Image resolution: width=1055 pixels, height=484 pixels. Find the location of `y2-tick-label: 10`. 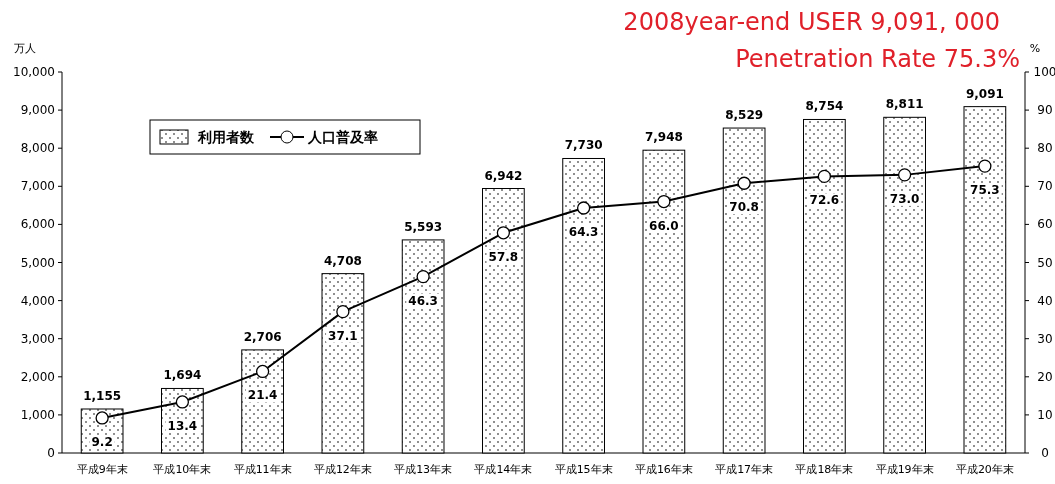

y2-tick-label: 10 is located at coordinates (1045, 414).